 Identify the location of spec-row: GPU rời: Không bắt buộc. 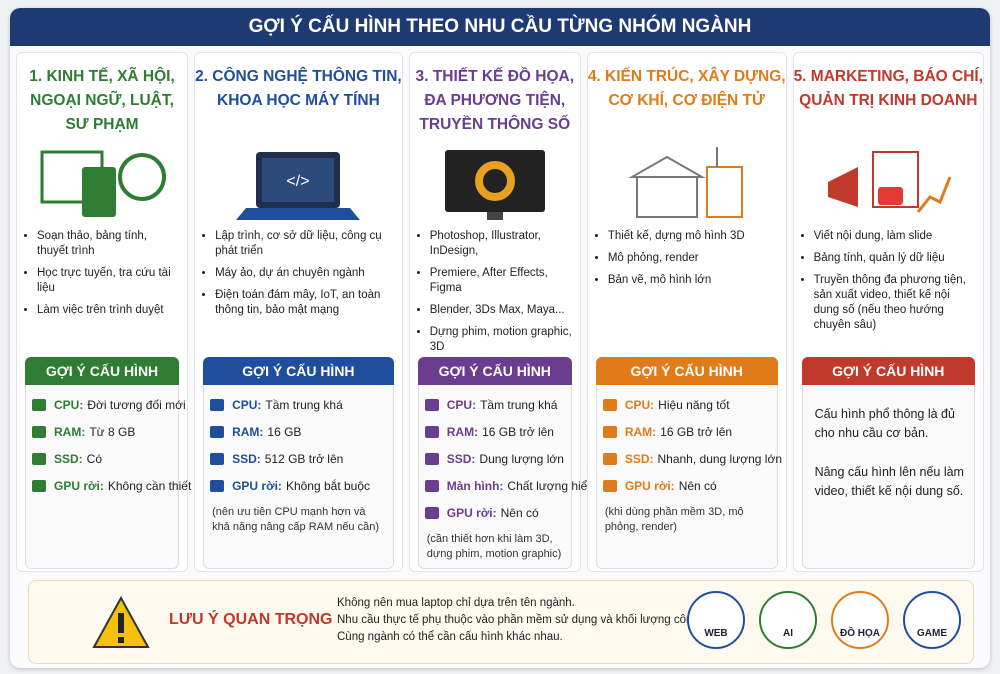
(298, 486).